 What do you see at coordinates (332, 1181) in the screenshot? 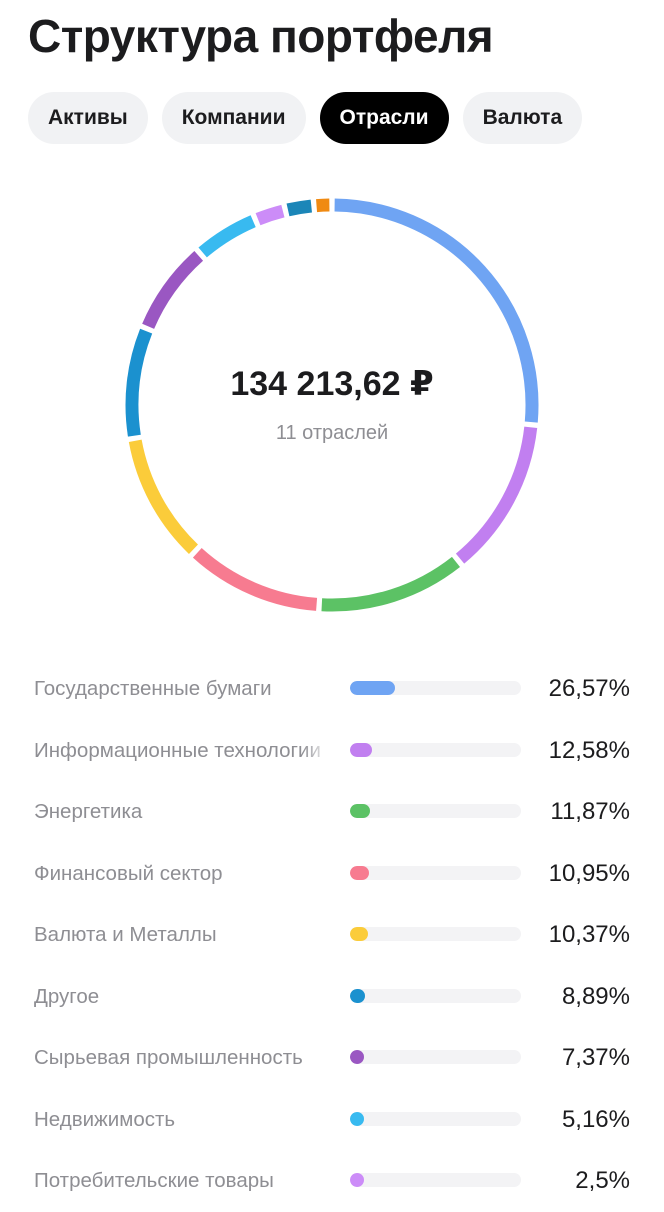
I see `sector-row: Потребительские товары 2,5%` at bounding box center [332, 1181].